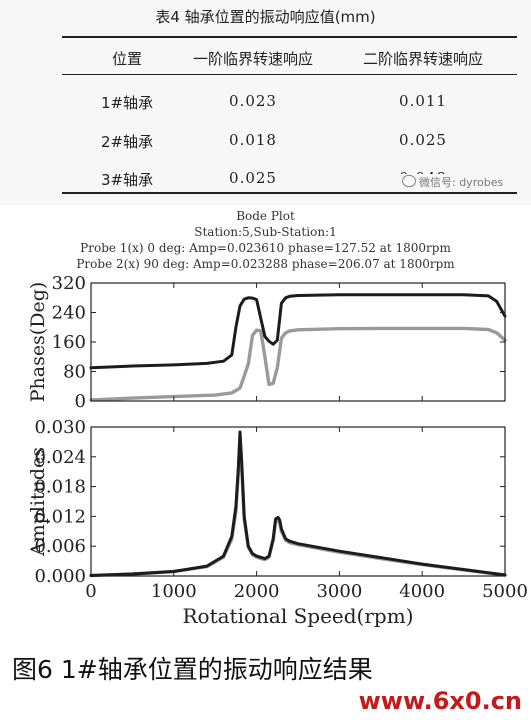 The height and width of the screenshot is (720, 531). Describe the element at coordinates (174, 591) in the screenshot. I see `amplitude-xtick-label: 1000` at that location.